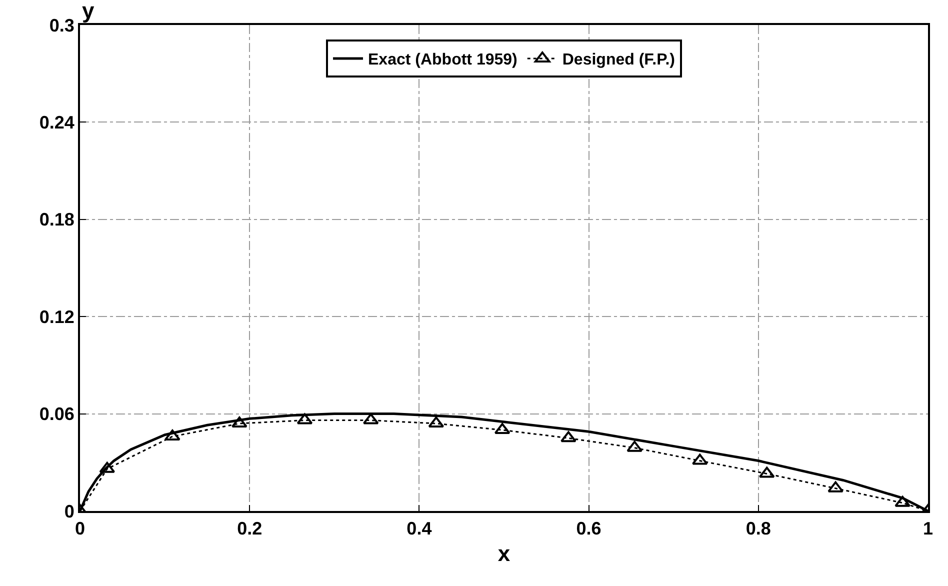 The width and height of the screenshot is (948, 586). I want to click on x-tick-label: 0.8, so click(758, 528).